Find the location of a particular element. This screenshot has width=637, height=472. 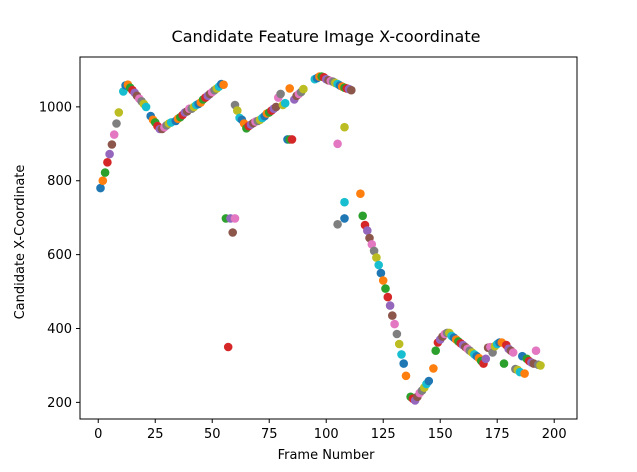

y-tick-label: 800 is located at coordinates (59, 181).